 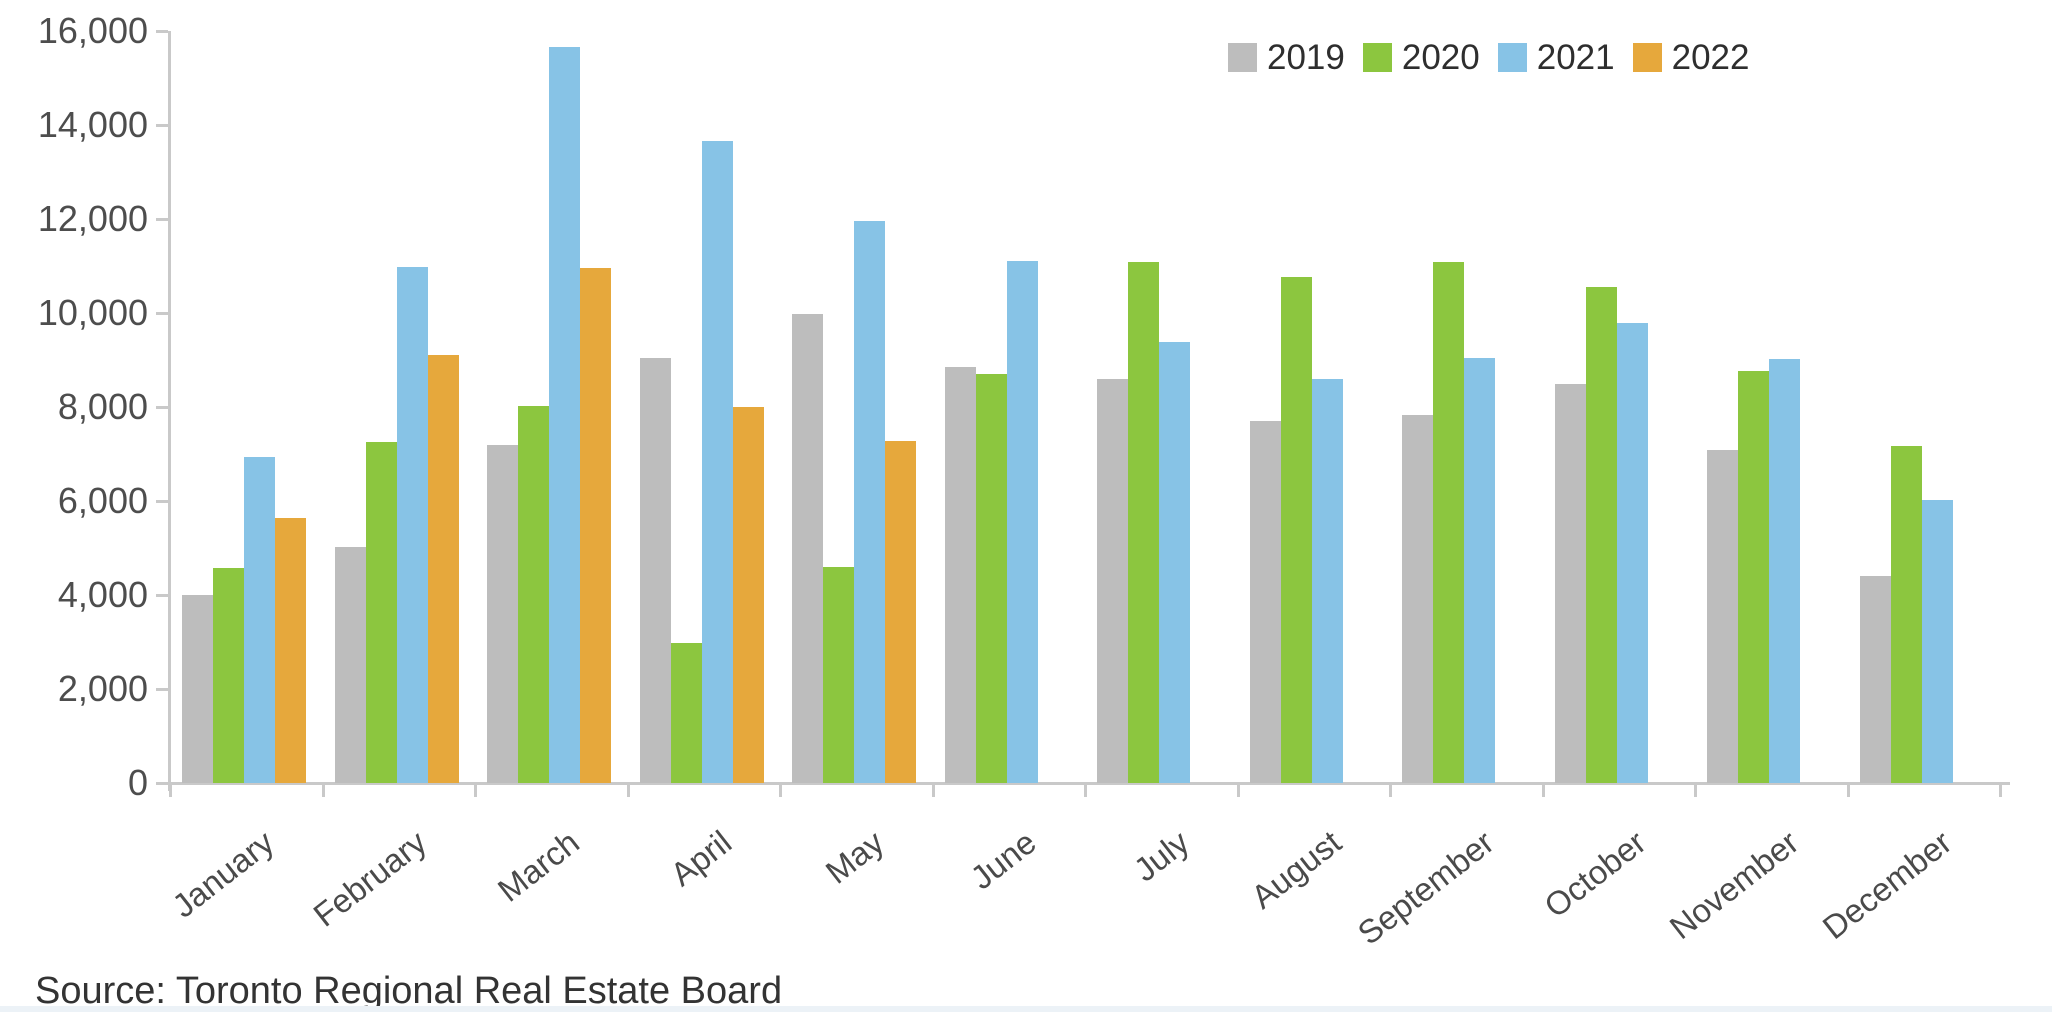 What do you see at coordinates (991, 578) in the screenshot?
I see `bar-2020-june` at bounding box center [991, 578].